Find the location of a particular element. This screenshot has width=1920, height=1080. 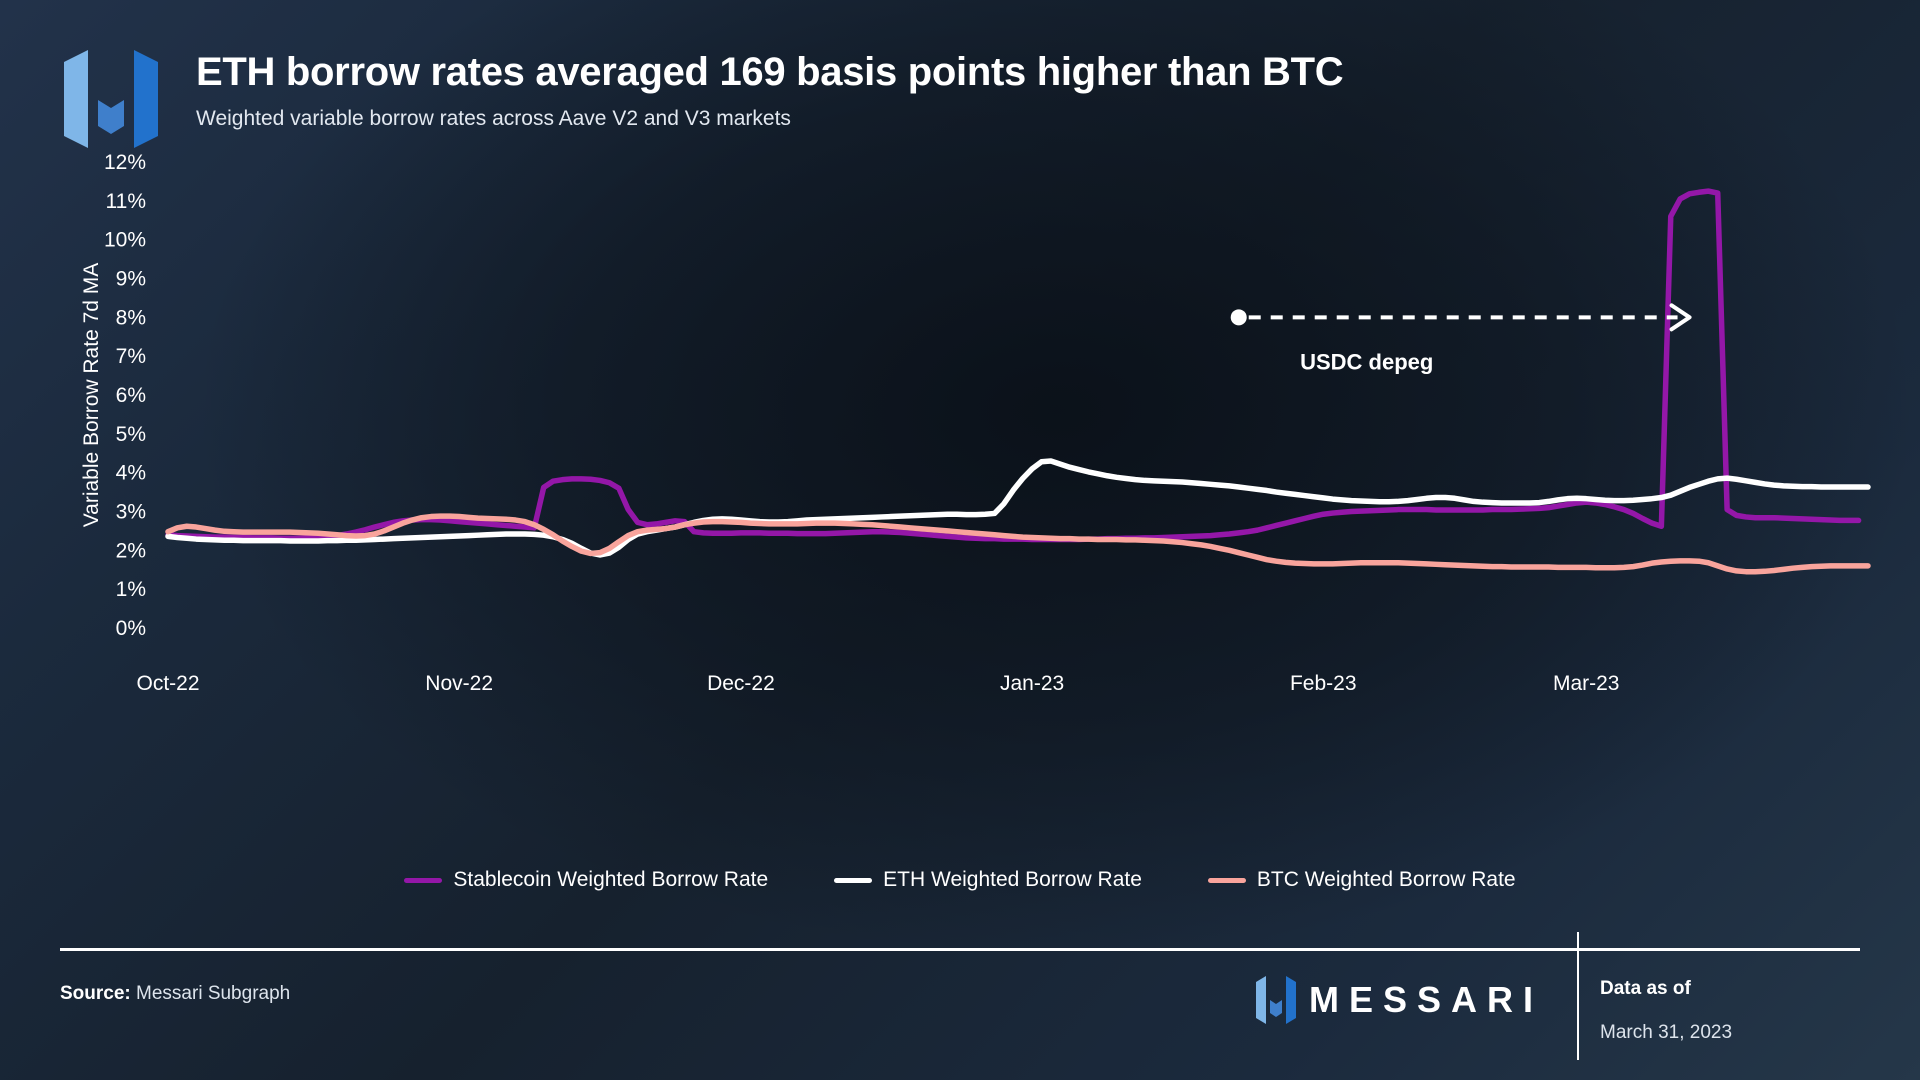

y-axis-tick-4pct: 4% is located at coordinates (131, 473).